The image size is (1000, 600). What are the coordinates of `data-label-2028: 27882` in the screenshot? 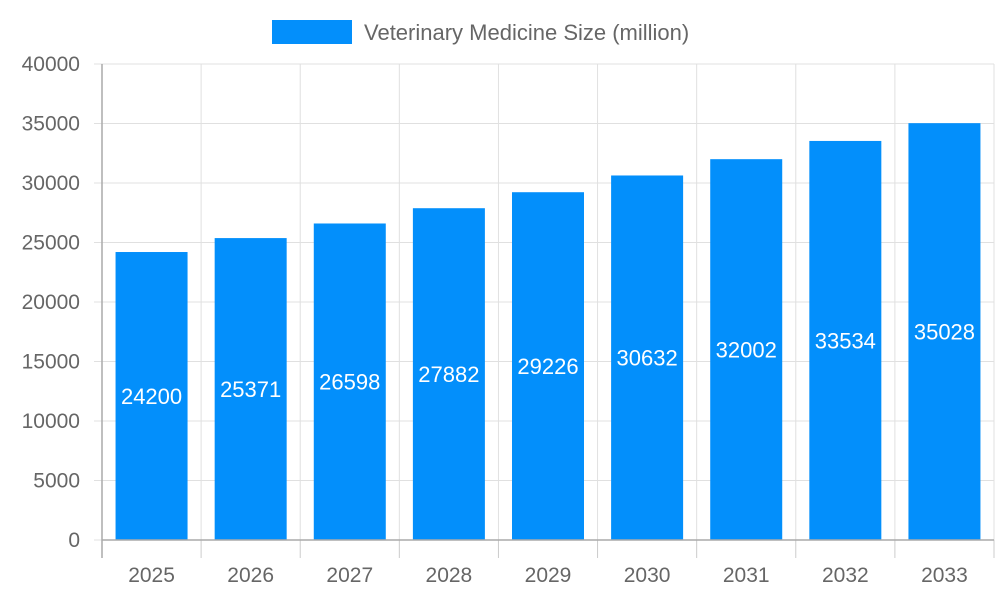 It's located at (448, 374).